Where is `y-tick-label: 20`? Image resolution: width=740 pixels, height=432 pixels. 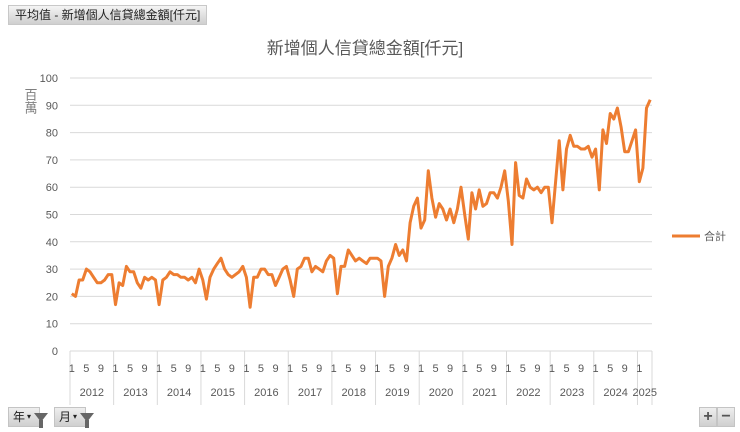
y-tick-label: 20 is located at coordinates (52, 297).